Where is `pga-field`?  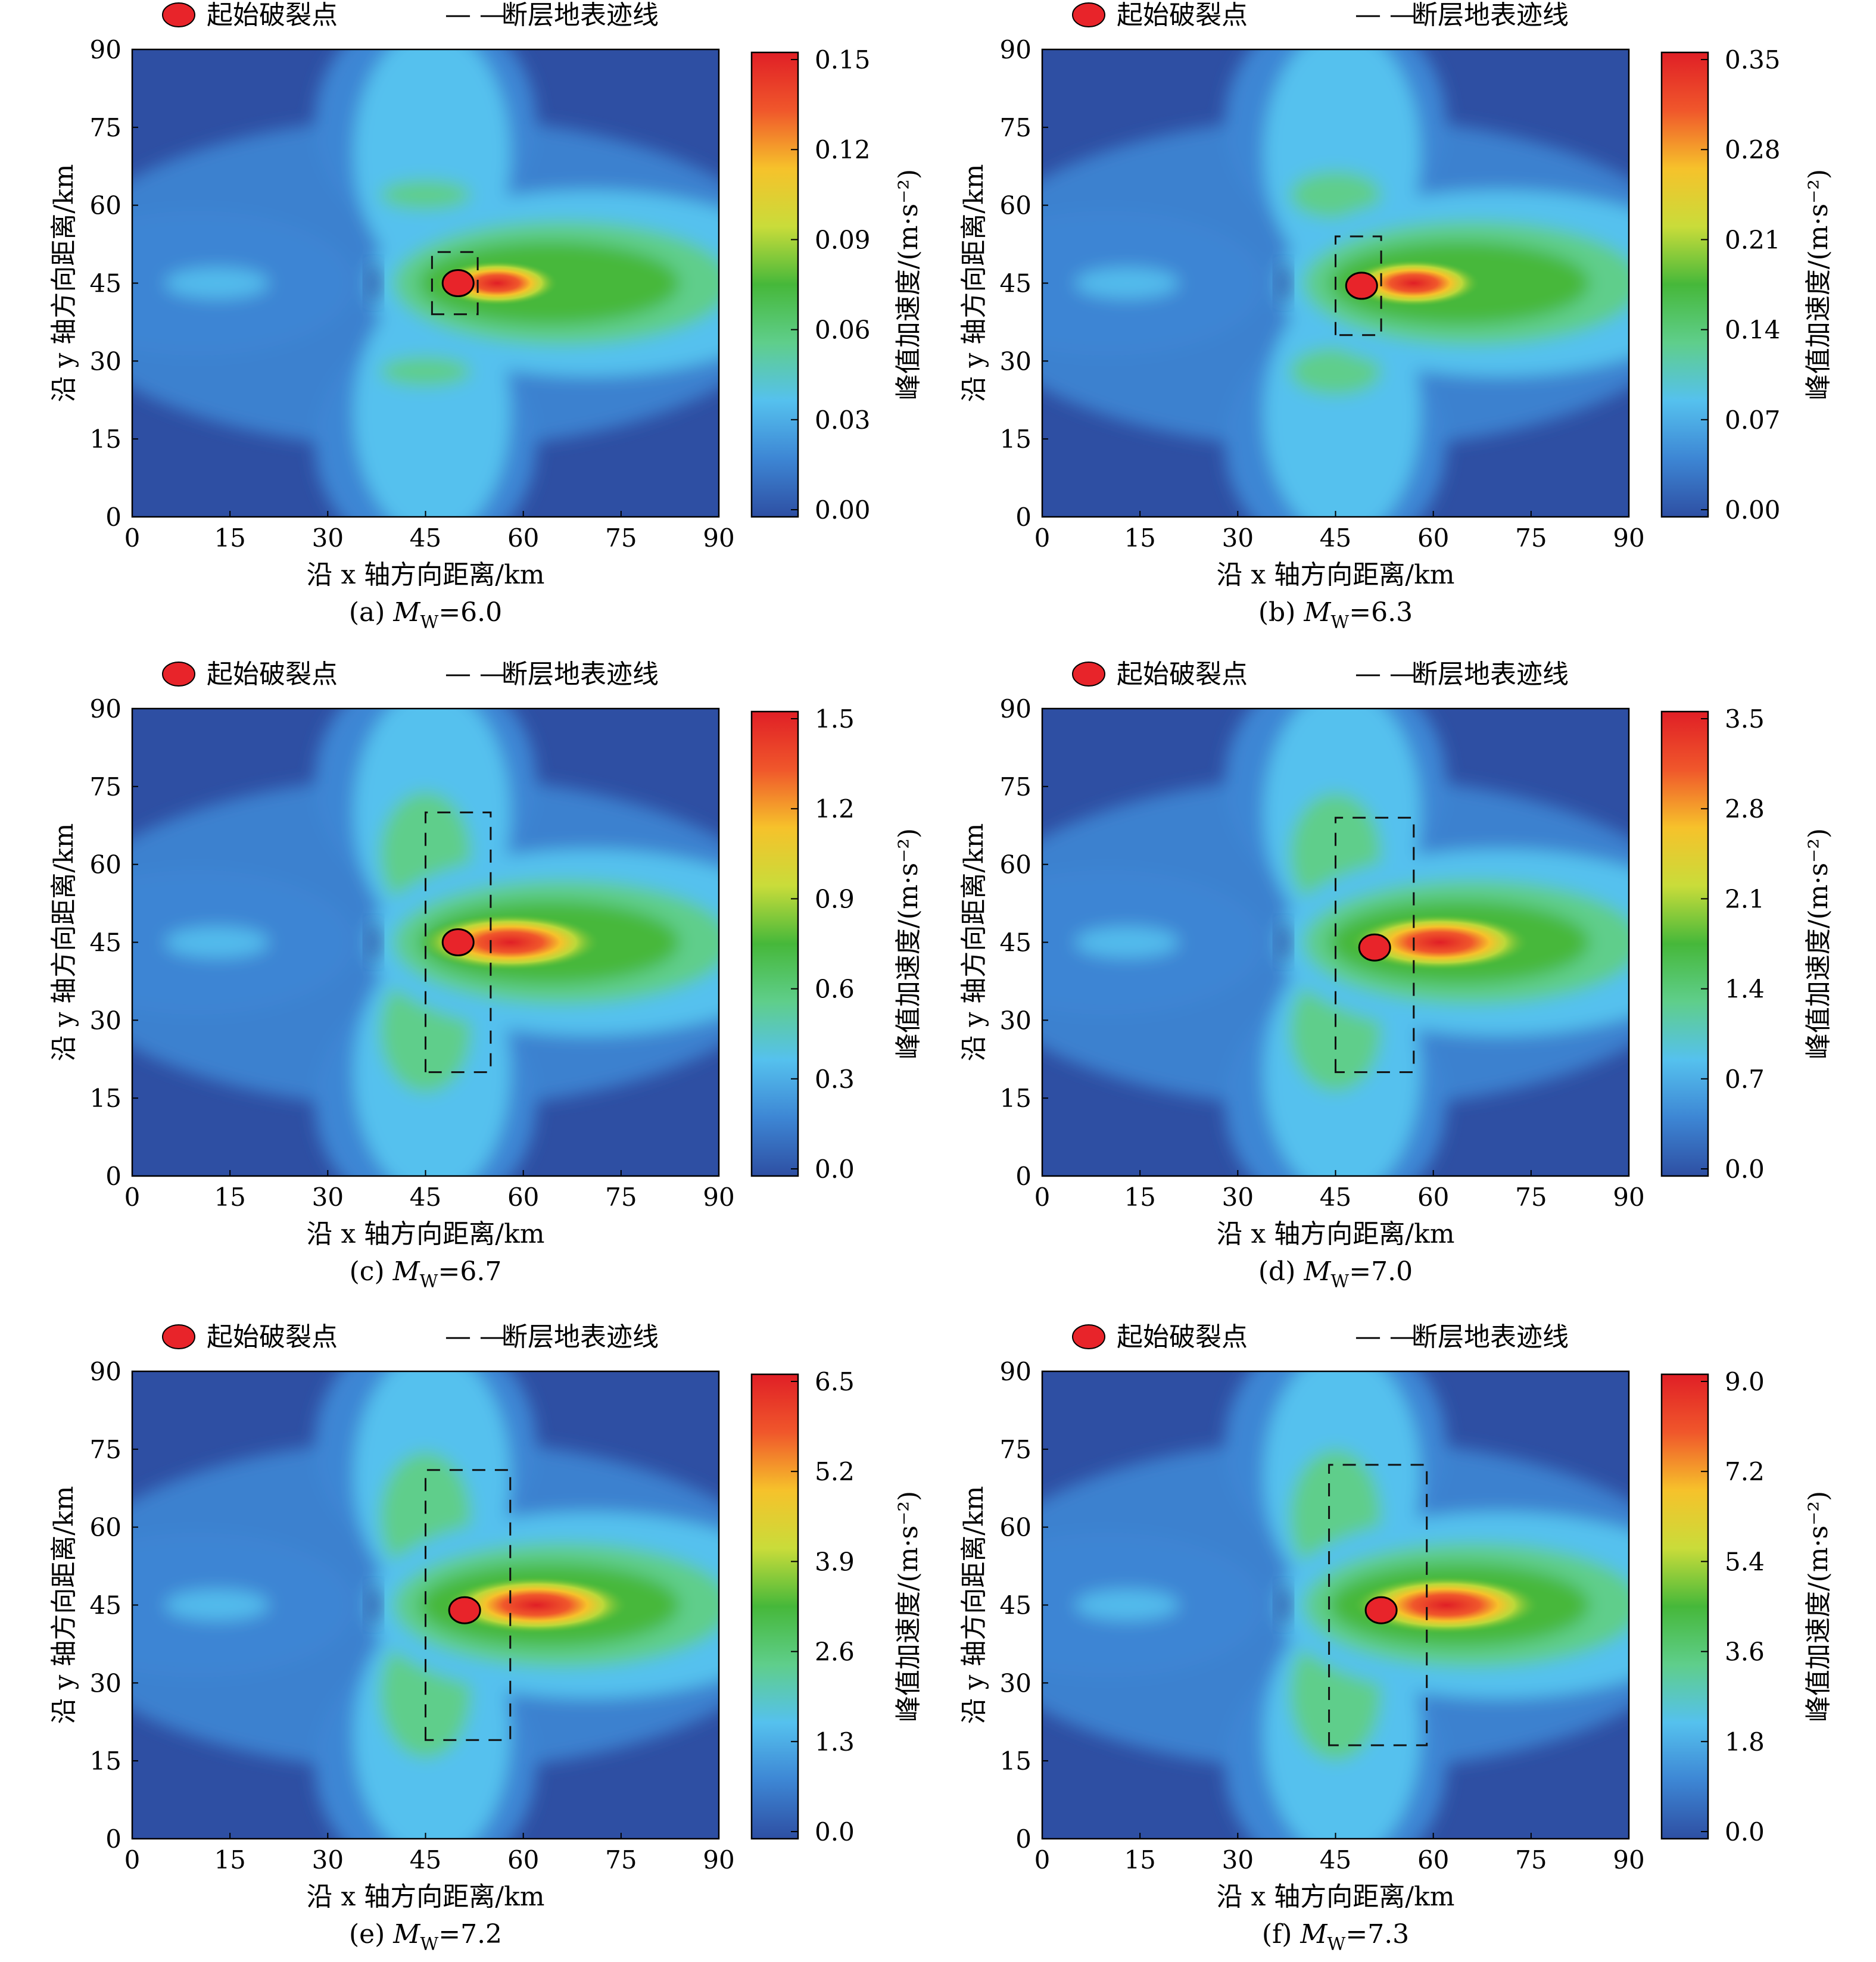
pga-field is located at coordinates (1335, 1605).